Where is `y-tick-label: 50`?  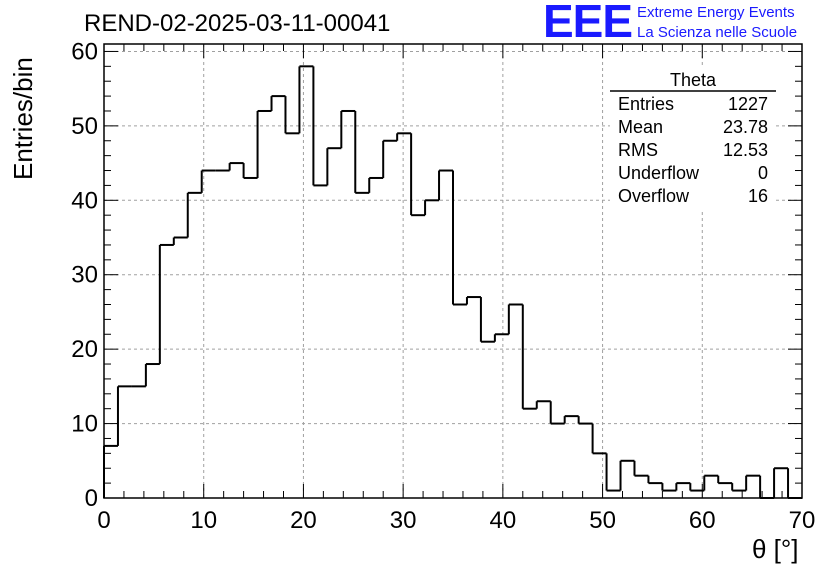
y-tick-label: 50 is located at coordinates (84, 126).